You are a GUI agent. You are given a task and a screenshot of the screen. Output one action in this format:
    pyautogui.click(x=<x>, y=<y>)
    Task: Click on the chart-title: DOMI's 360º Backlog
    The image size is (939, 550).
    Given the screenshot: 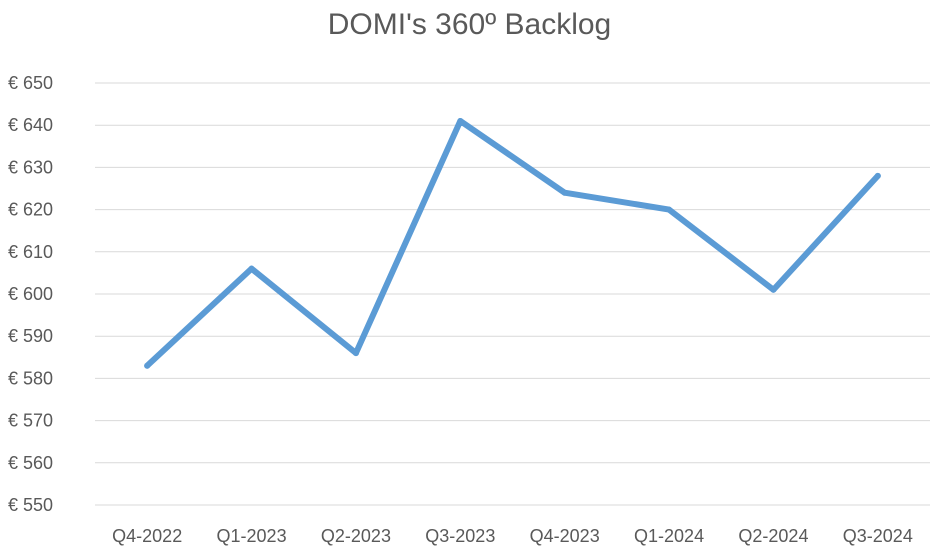 What is the action you would take?
    pyautogui.click(x=469, y=24)
    